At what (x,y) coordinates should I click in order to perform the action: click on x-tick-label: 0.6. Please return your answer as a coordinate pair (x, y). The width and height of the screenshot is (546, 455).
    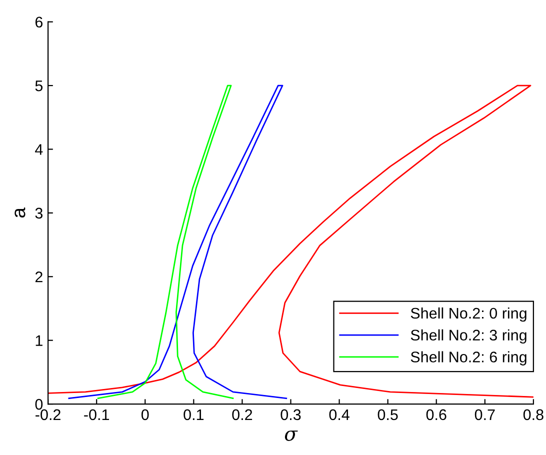
    Looking at the image, I should click on (436, 414).